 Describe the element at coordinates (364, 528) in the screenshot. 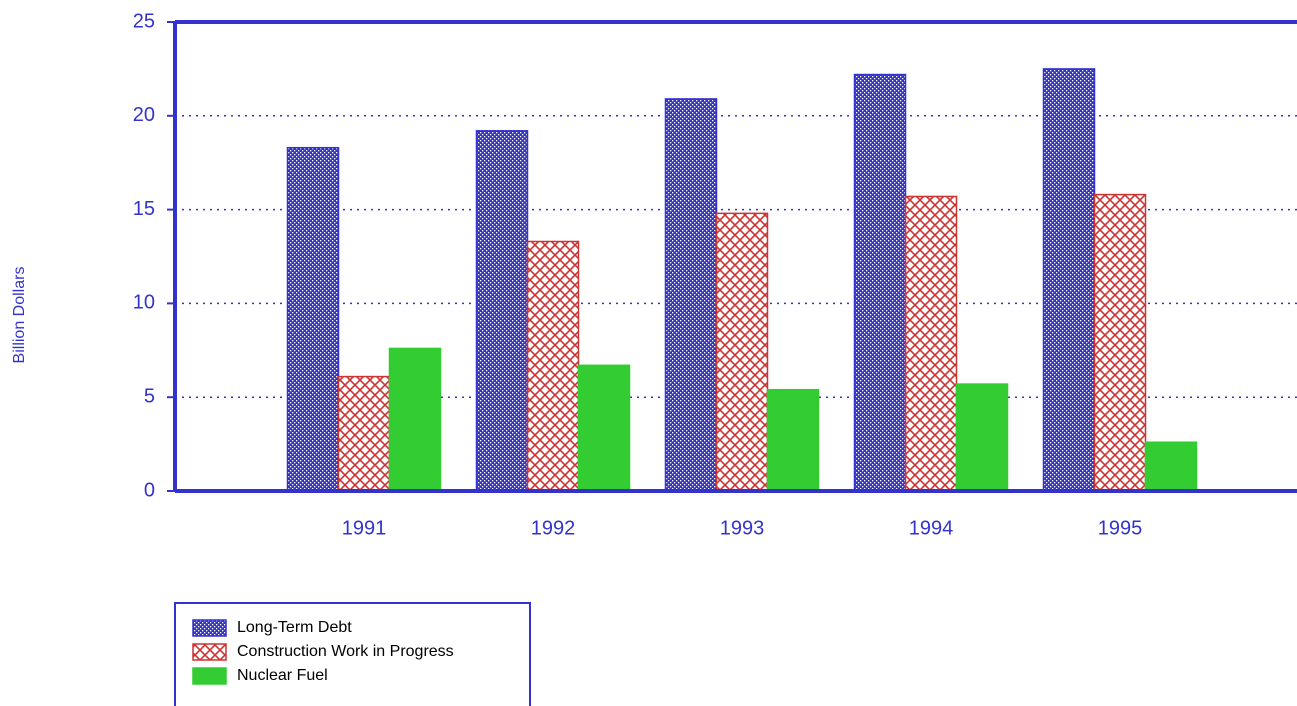

I see `x-tick-label: 1991` at that location.